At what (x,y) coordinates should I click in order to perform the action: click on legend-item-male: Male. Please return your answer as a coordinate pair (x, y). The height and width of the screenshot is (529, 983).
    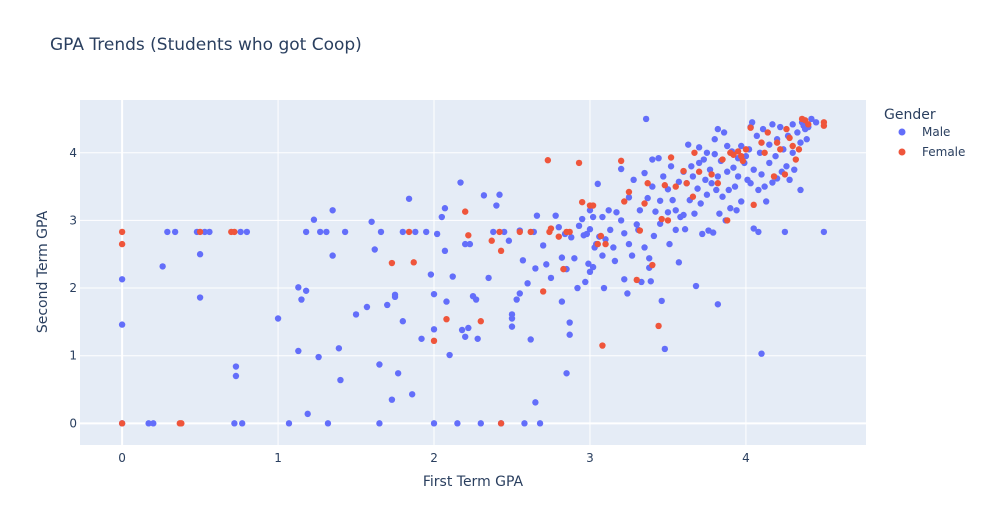
    Looking at the image, I should click on (924, 132).